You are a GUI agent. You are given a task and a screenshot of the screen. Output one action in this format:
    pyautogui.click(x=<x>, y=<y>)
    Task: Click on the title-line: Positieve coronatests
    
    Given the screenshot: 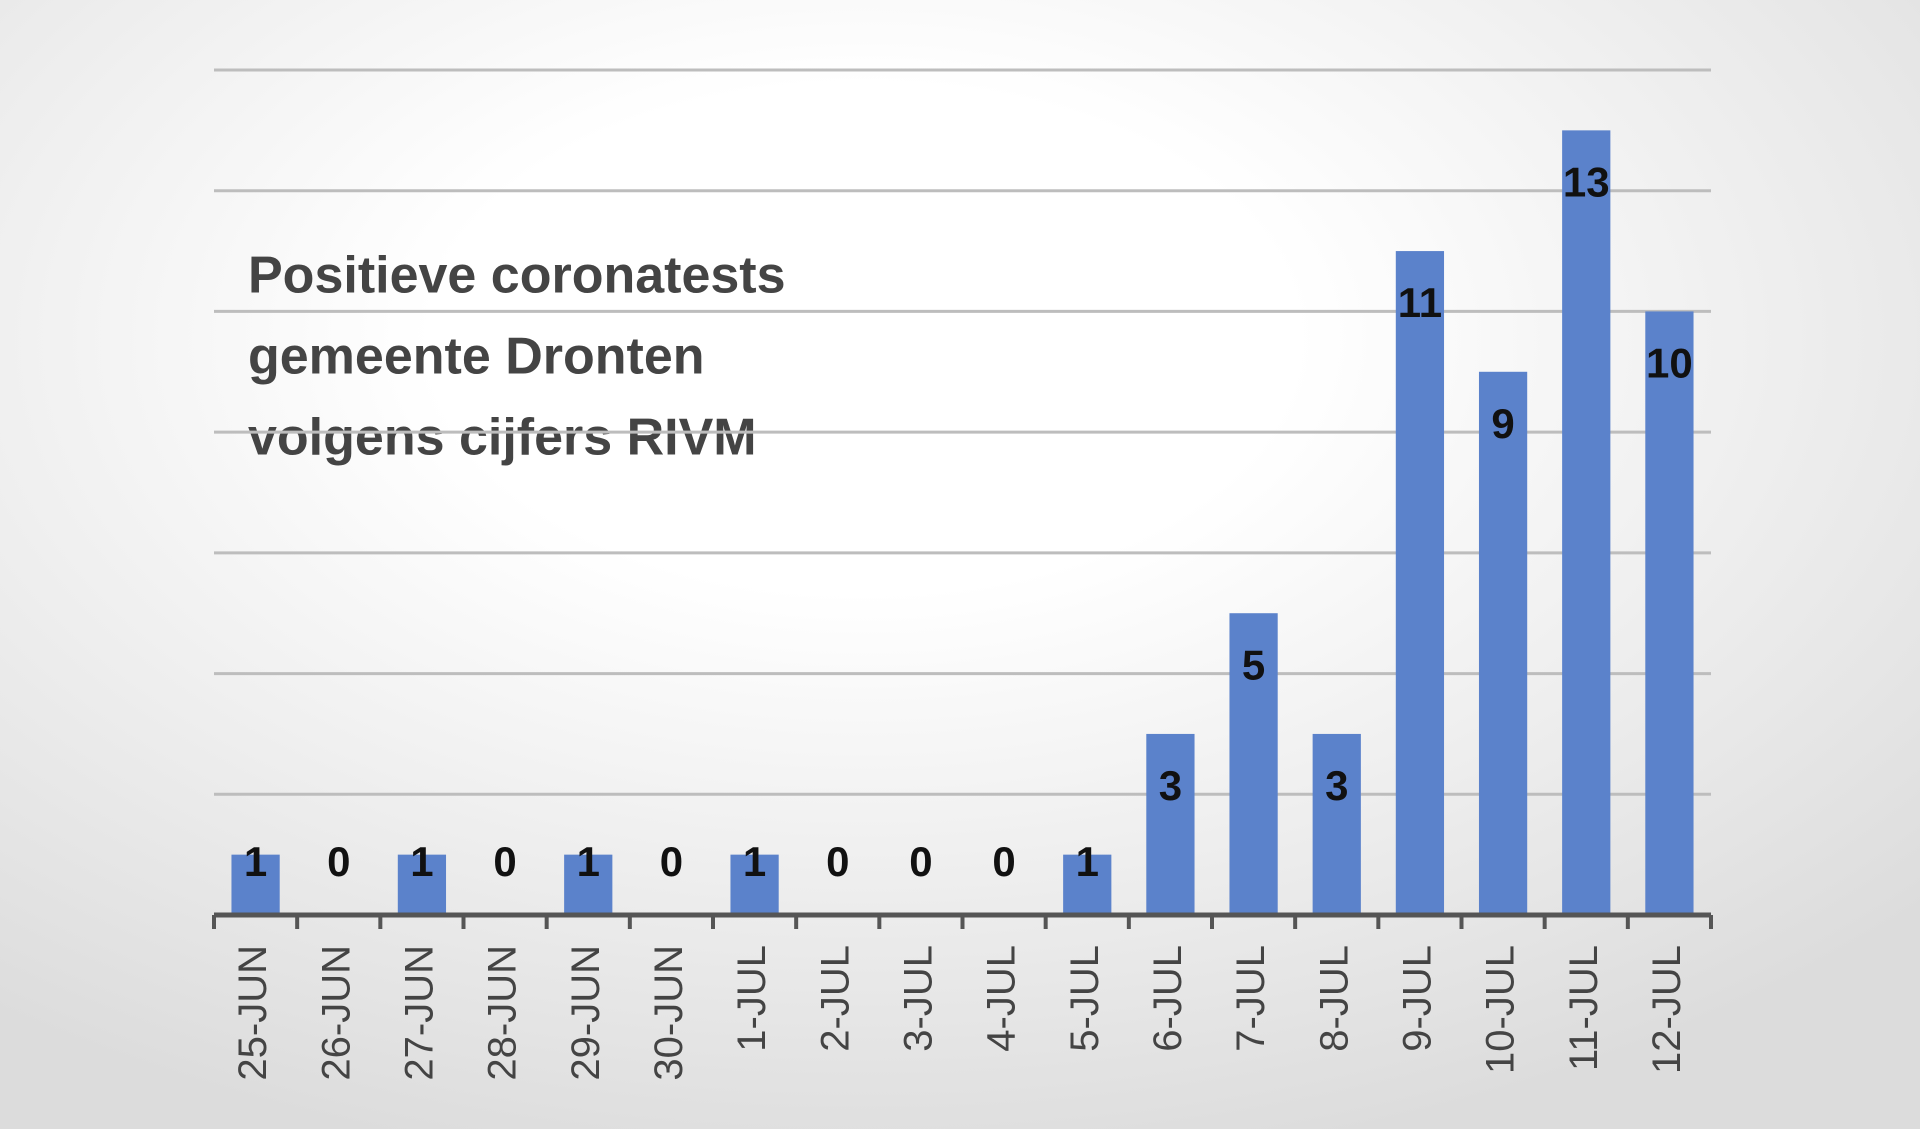 What is the action you would take?
    pyautogui.click(x=517, y=276)
    